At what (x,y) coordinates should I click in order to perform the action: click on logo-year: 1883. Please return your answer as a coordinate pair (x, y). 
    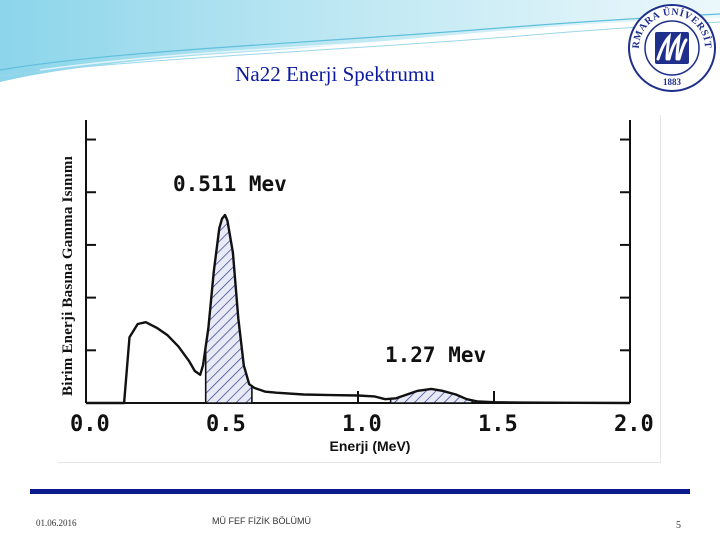
    Looking at the image, I should click on (672, 82).